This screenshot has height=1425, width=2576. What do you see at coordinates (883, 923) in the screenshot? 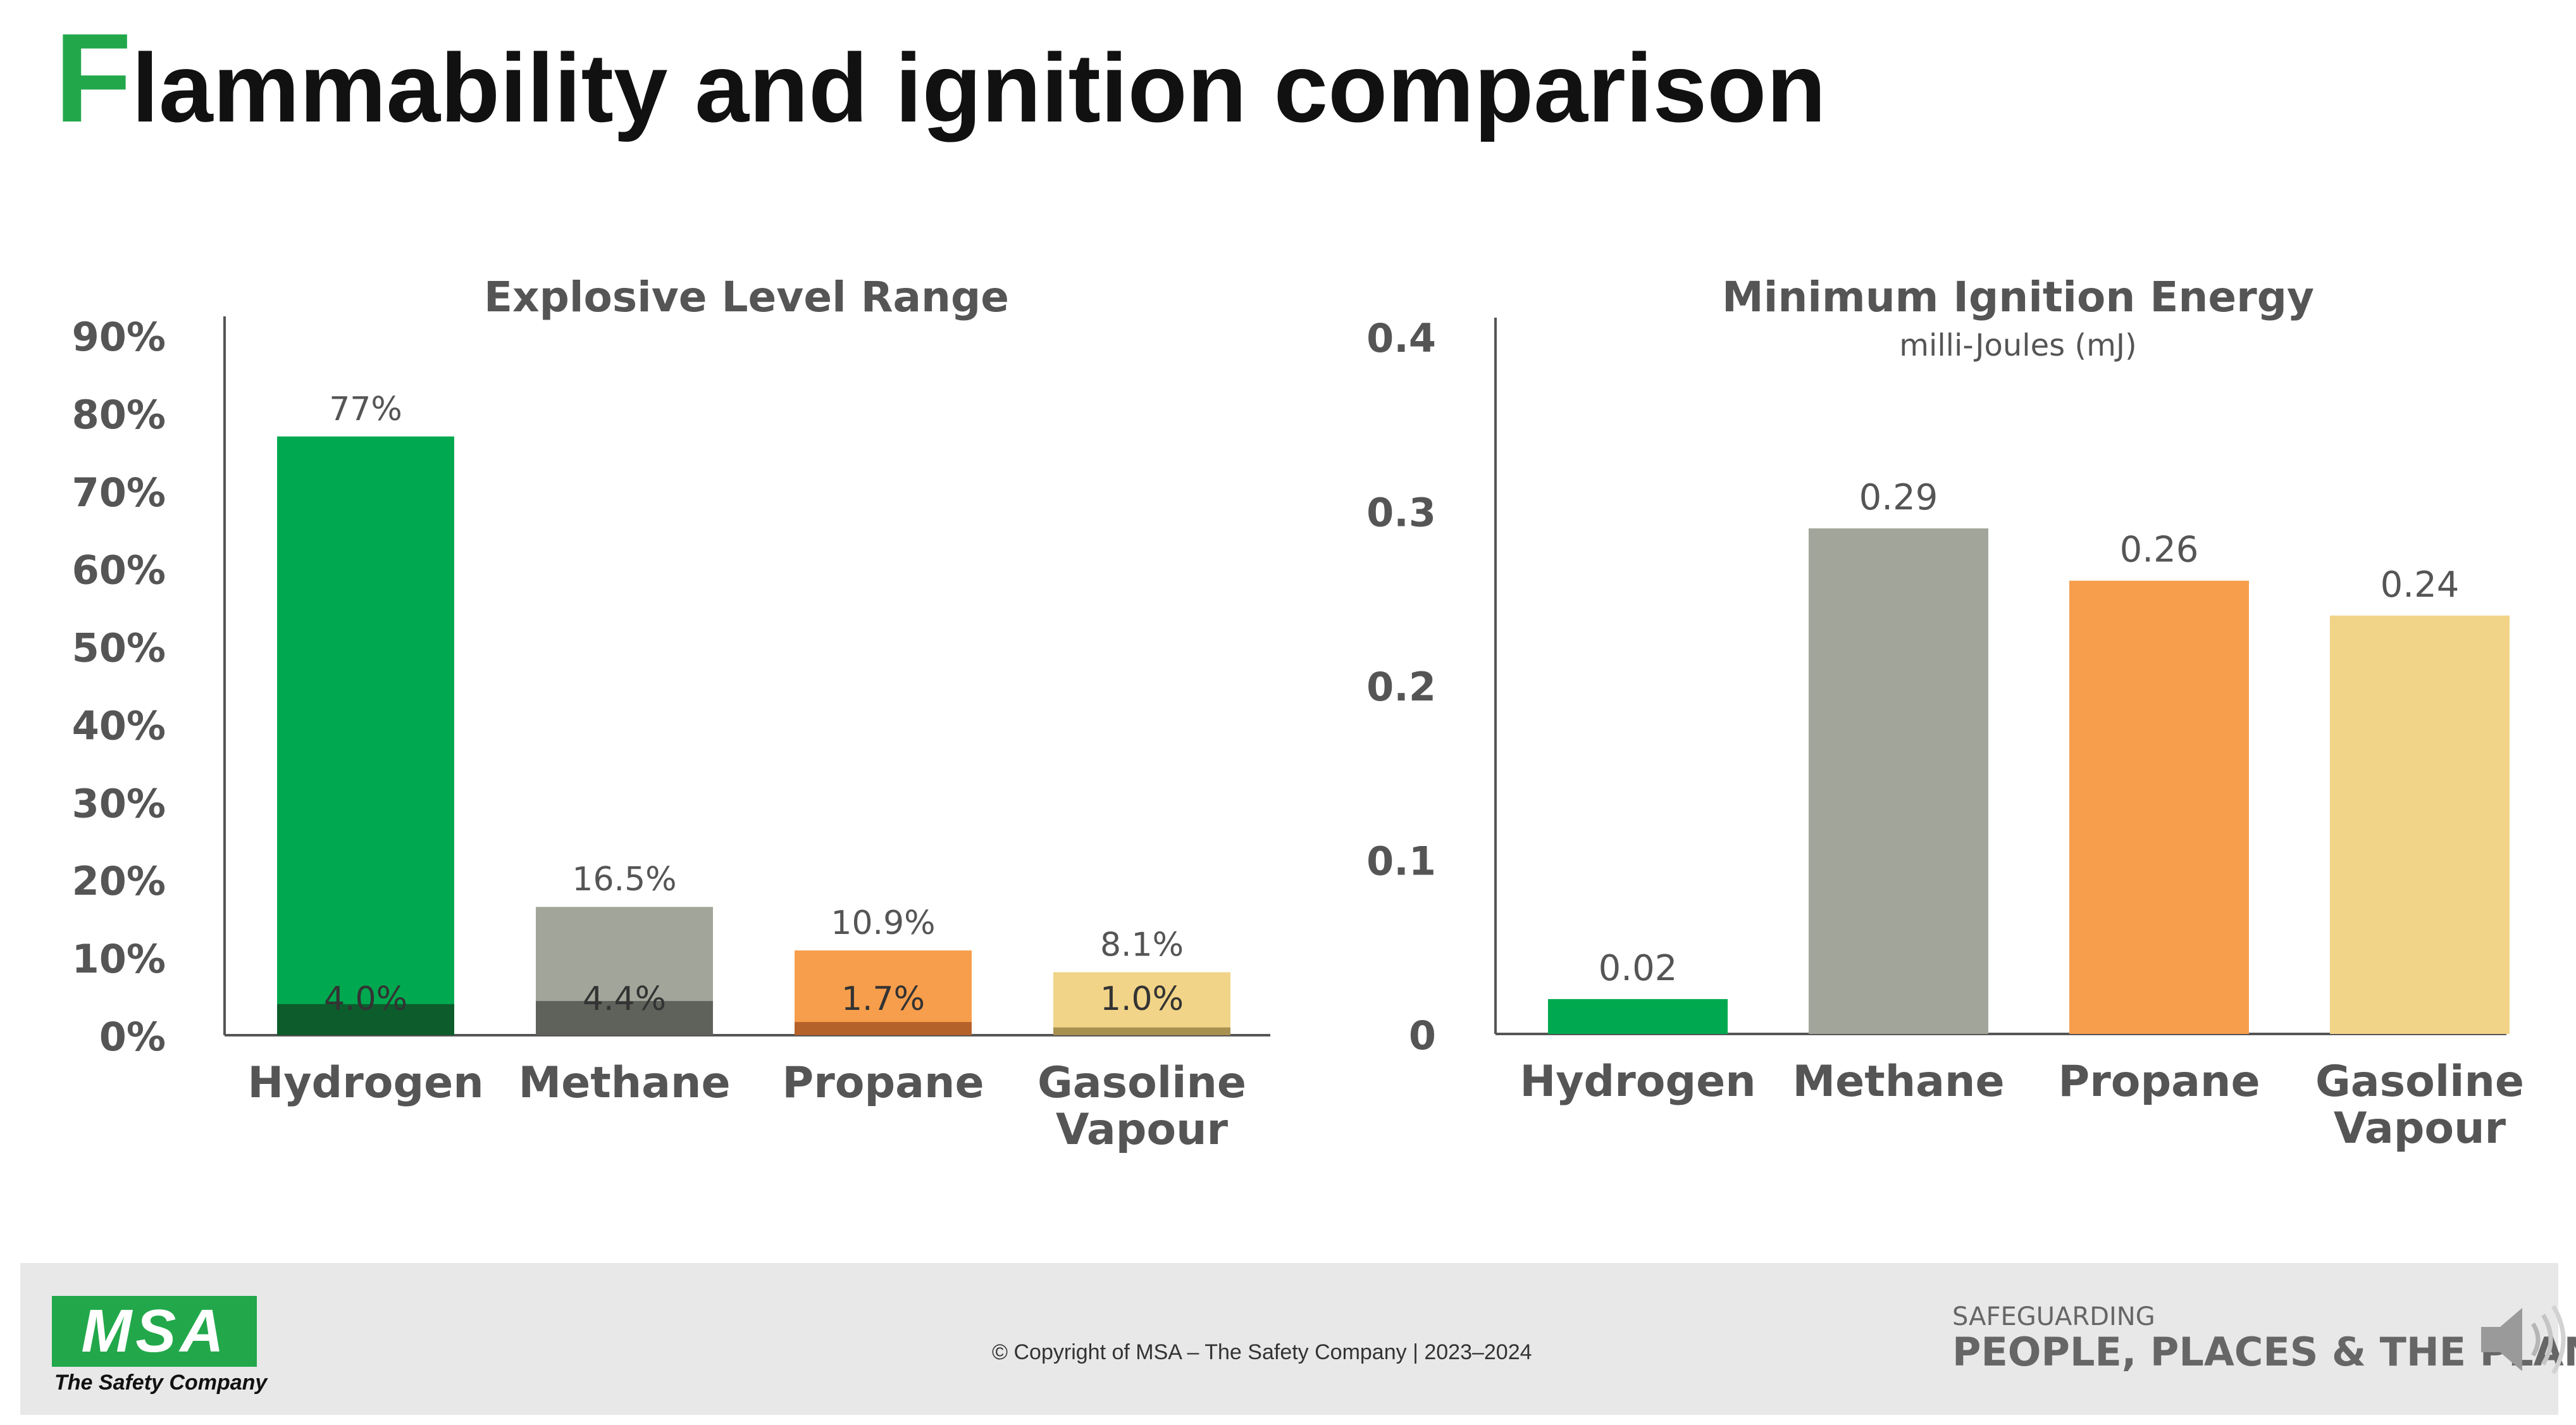
I see `data-label-upper: 10.9%` at bounding box center [883, 923].